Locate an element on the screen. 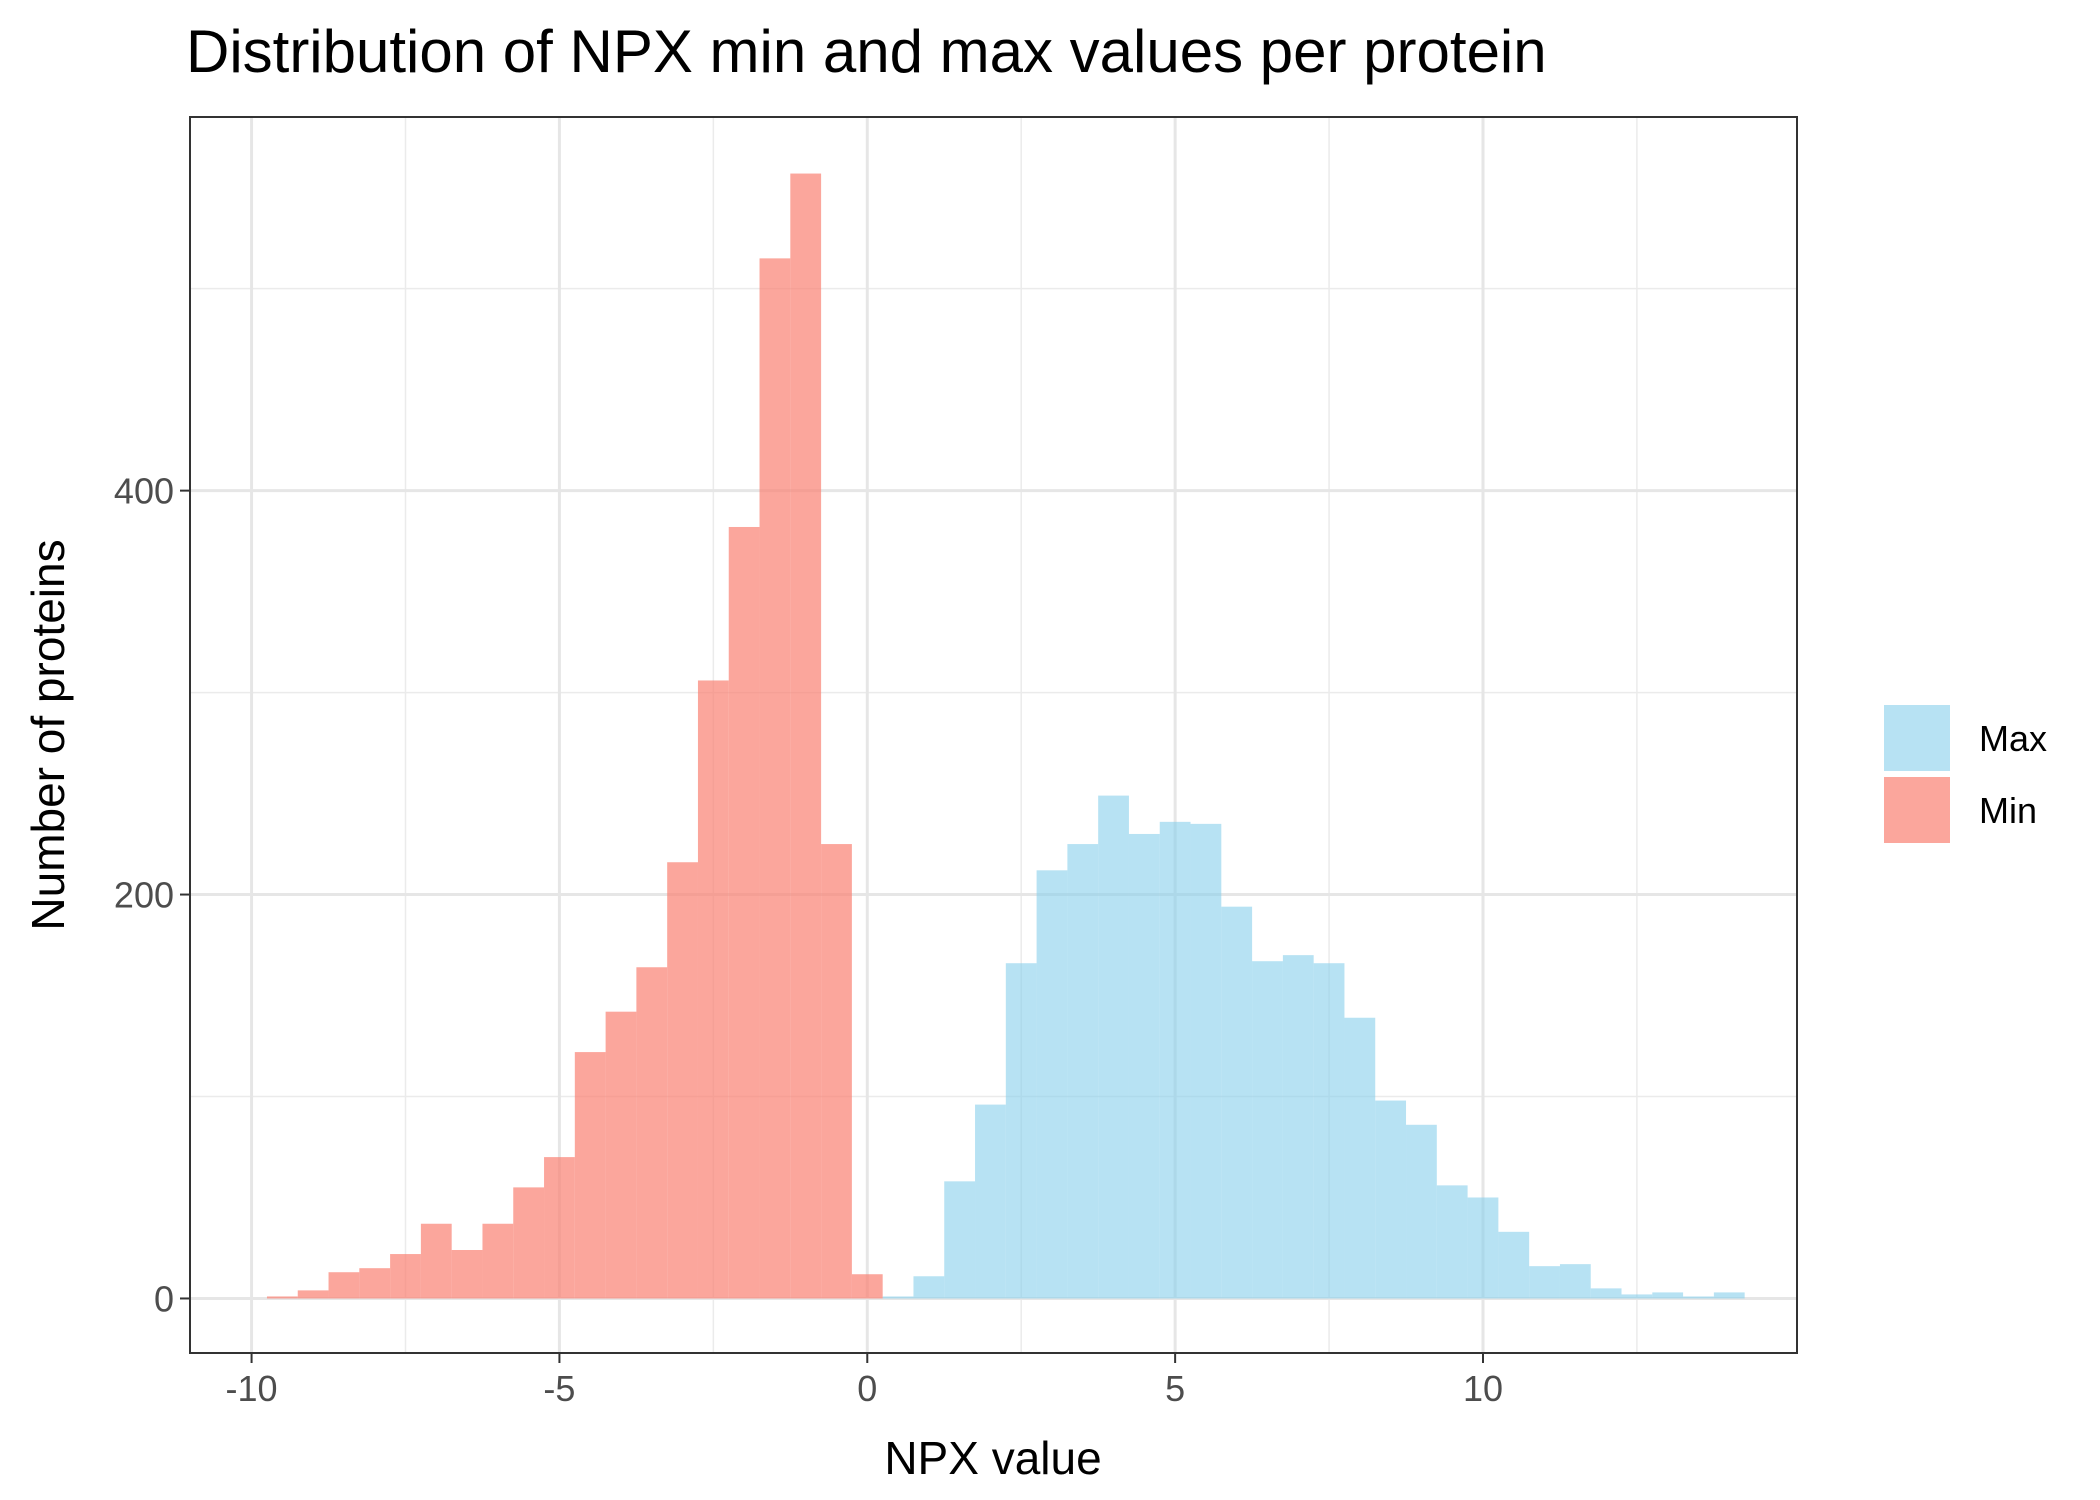  x-axis: -10 -5 0 5 10 is located at coordinates (864, 1381).